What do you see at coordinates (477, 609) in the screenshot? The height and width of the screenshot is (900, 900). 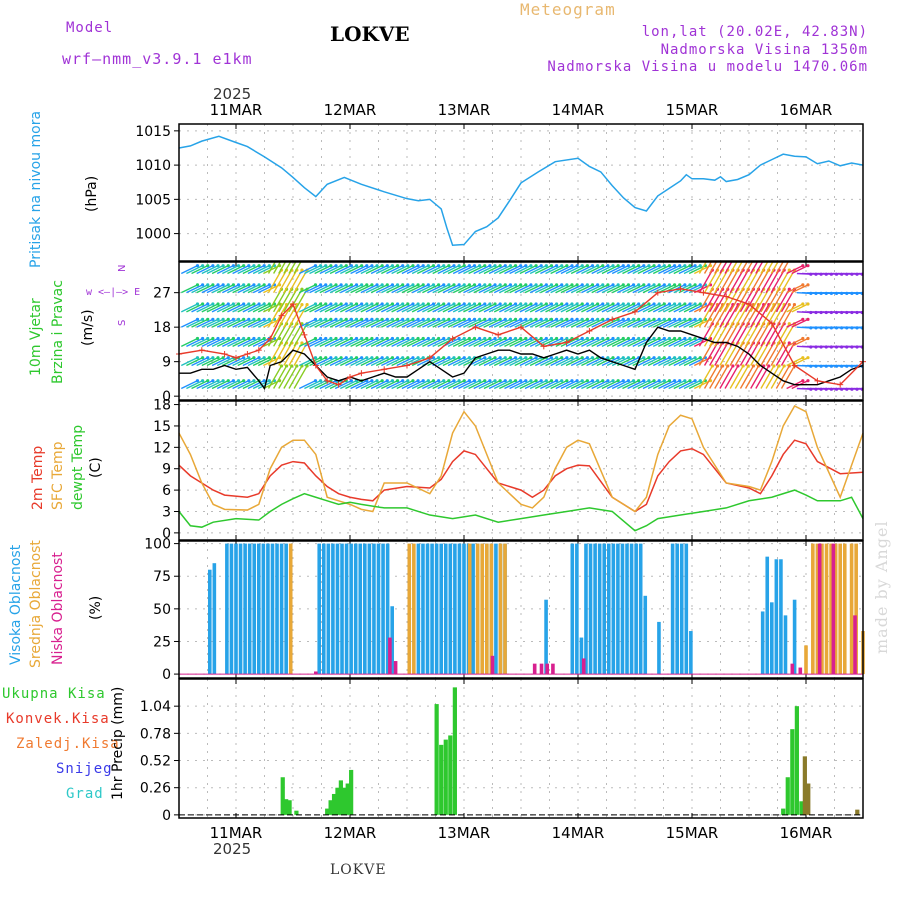 I see `bar-srednja-oblacnost` at bounding box center [477, 609].